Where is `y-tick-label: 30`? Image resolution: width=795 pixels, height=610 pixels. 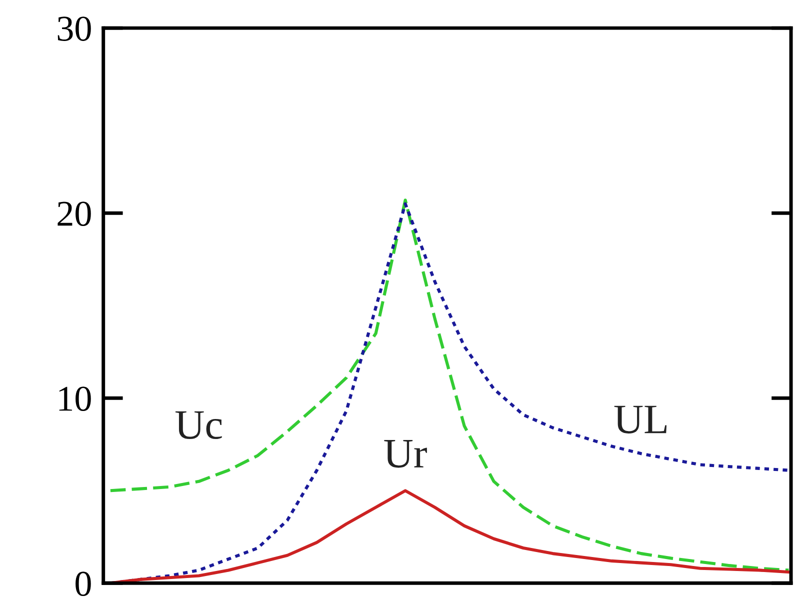 y-tick-label: 30 is located at coordinates (74, 28).